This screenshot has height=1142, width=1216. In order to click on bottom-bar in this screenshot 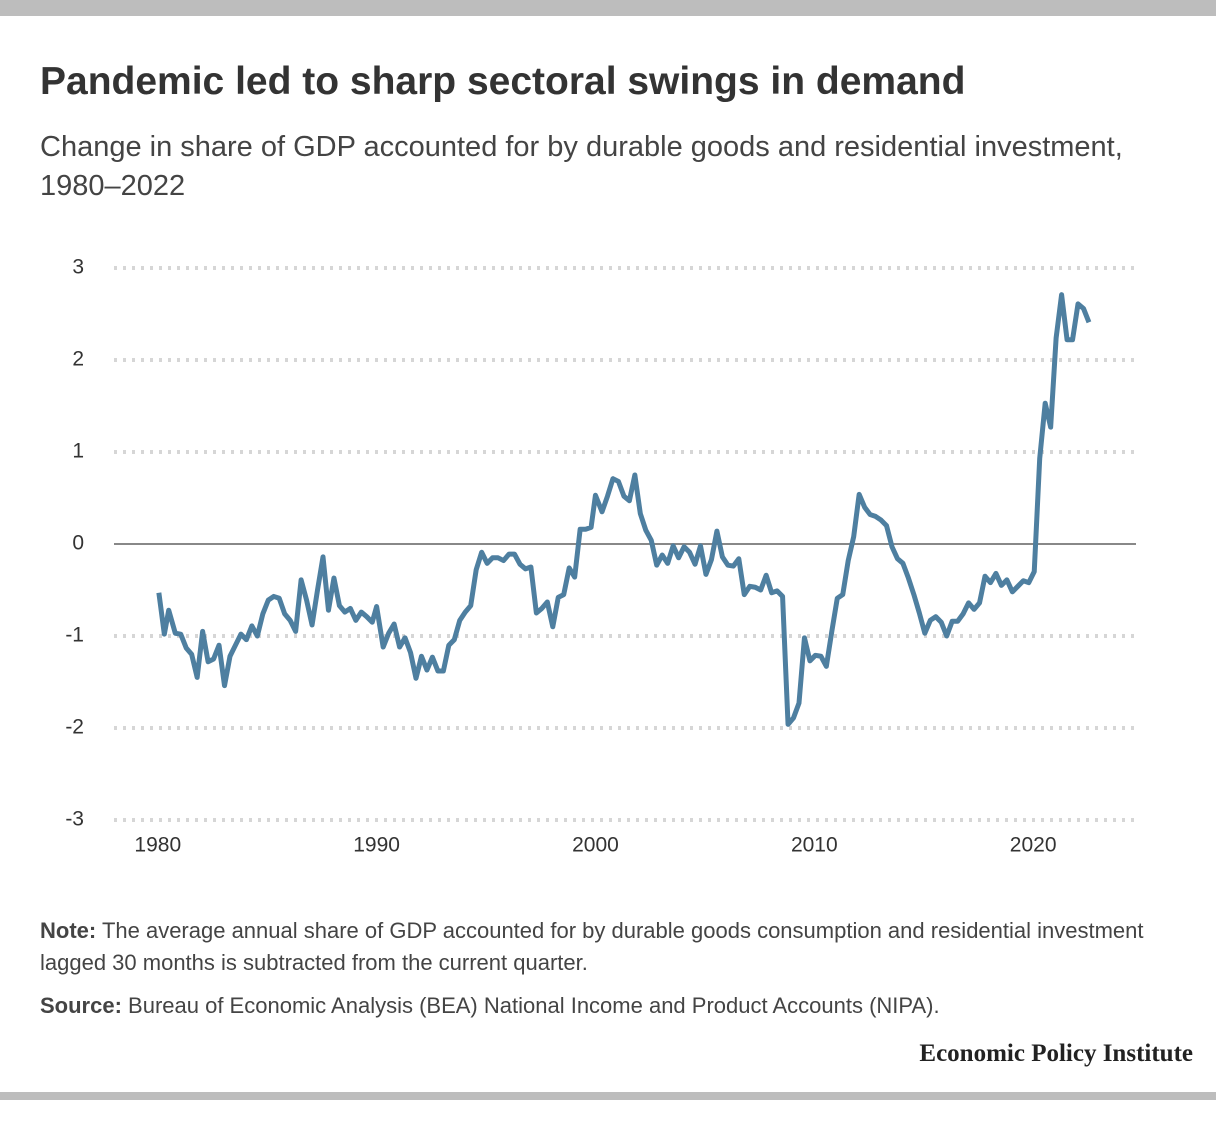, I will do `click(608, 1096)`.